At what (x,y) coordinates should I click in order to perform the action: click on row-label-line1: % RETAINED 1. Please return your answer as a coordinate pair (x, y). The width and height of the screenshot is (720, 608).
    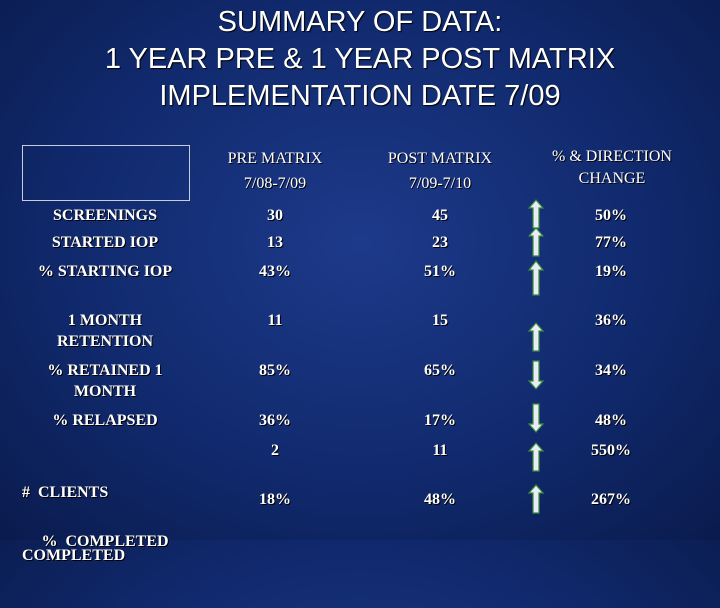
    Looking at the image, I should click on (105, 370).